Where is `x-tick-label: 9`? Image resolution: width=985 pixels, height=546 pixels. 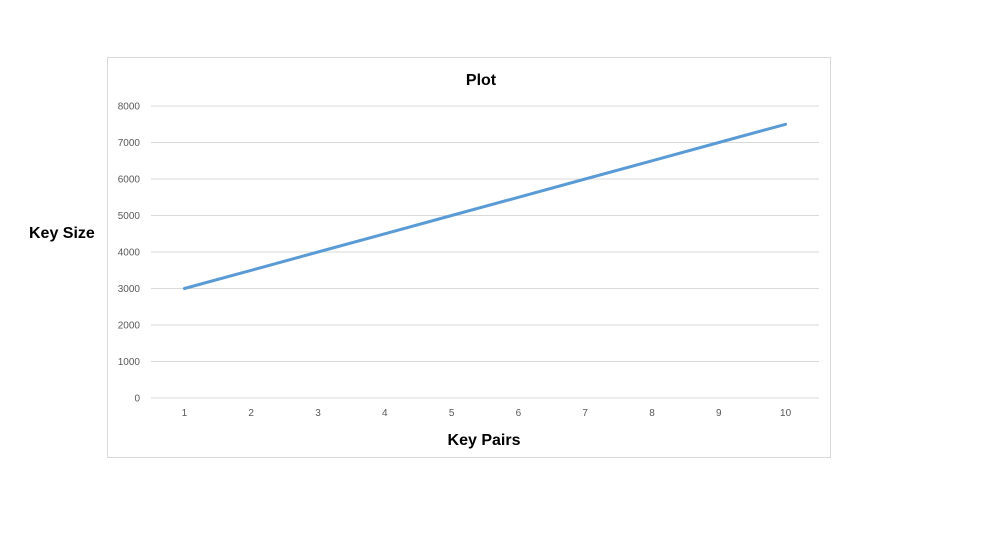
x-tick-label: 9 is located at coordinates (719, 413).